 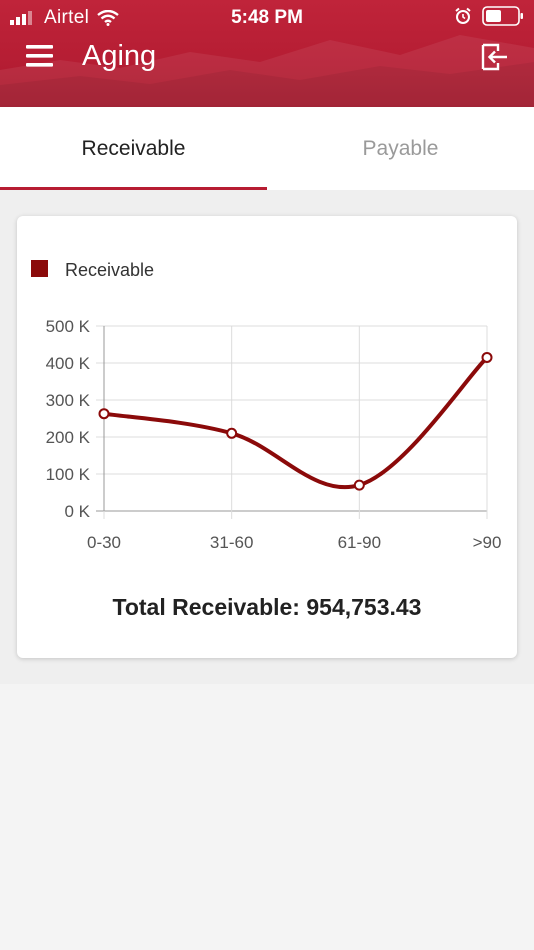 I want to click on active-tab-indicator, so click(x=133, y=188).